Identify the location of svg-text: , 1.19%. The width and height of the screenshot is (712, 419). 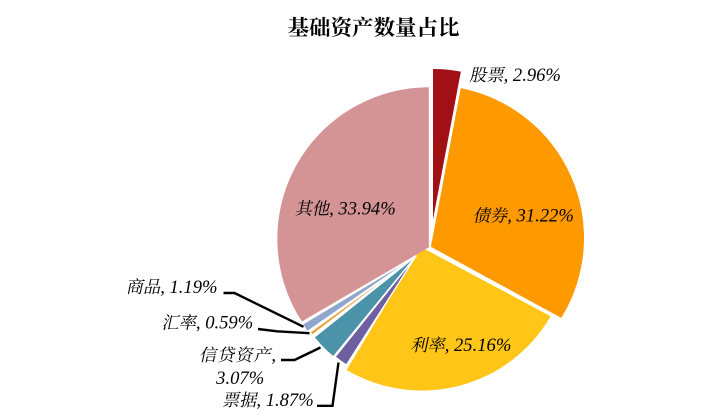
(188, 287).